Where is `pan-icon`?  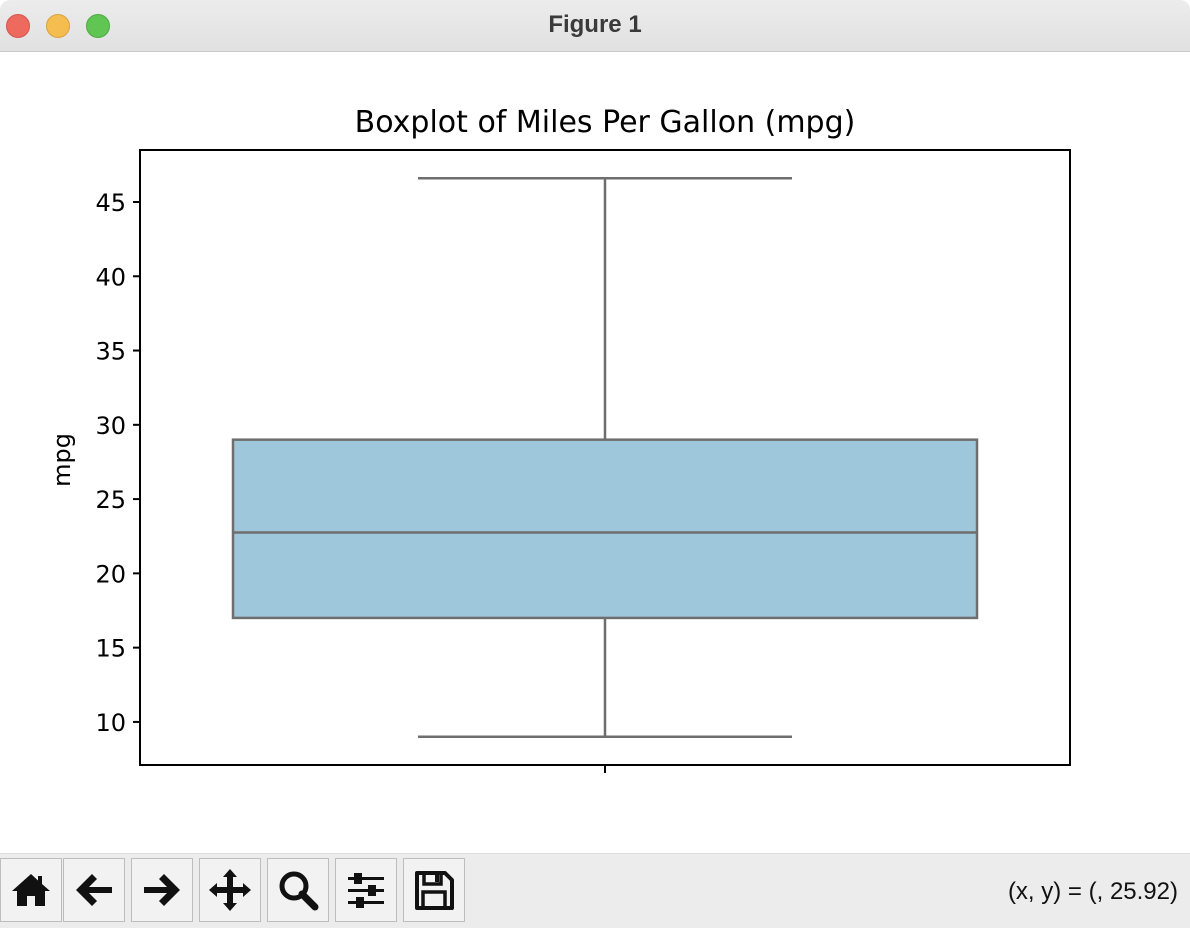 pan-icon is located at coordinates (230, 890).